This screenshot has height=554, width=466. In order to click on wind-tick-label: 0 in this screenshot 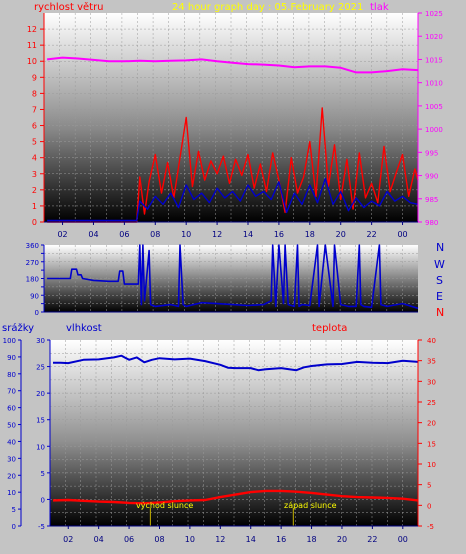, I will do `click(34, 222)`.